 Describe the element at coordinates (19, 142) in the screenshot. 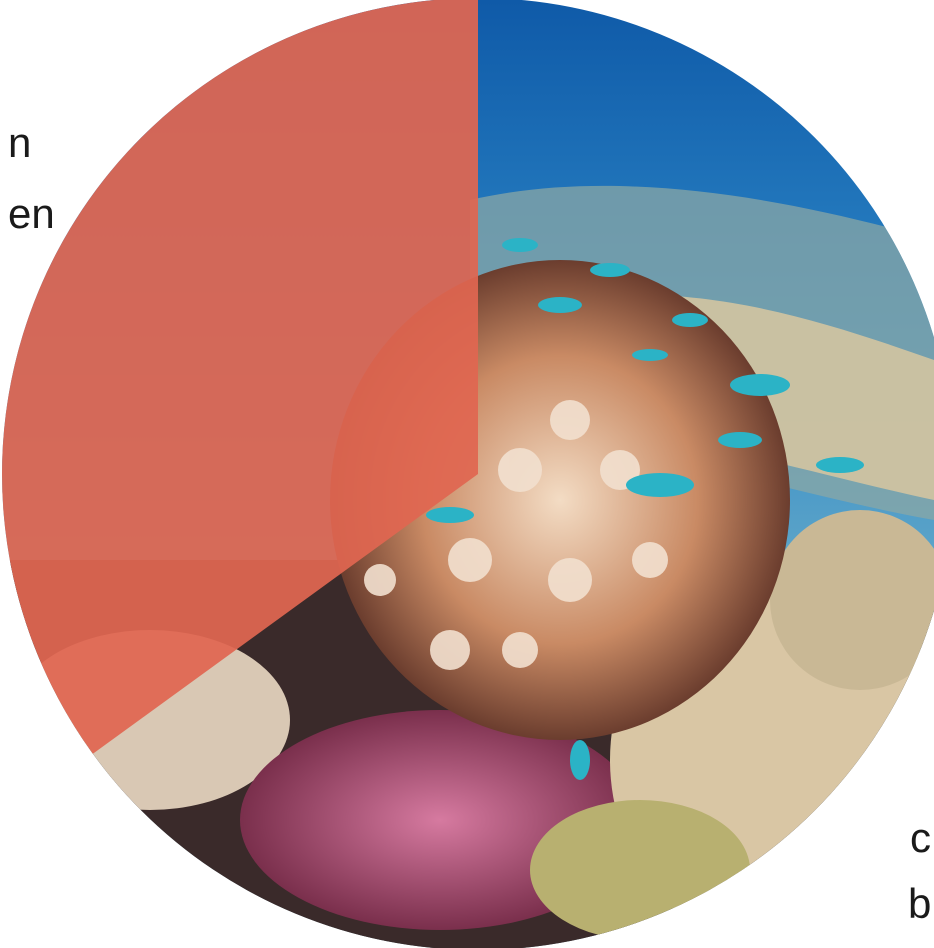

I see `fragment-top-left-line1: n` at that location.